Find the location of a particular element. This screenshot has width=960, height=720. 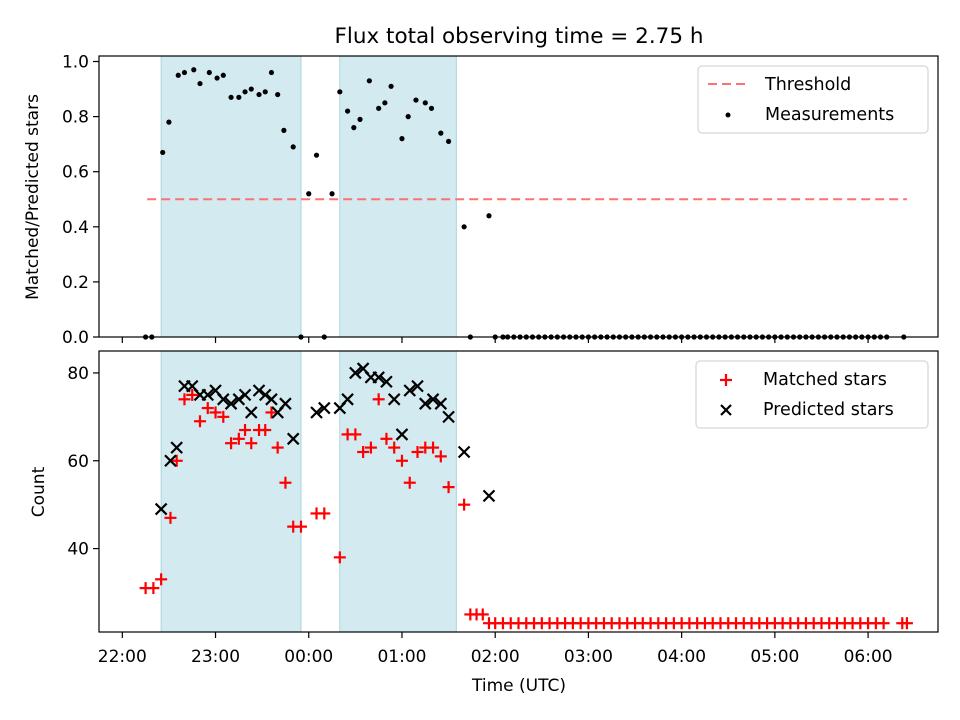

x-tick-label: 04:00 is located at coordinates (681, 657).